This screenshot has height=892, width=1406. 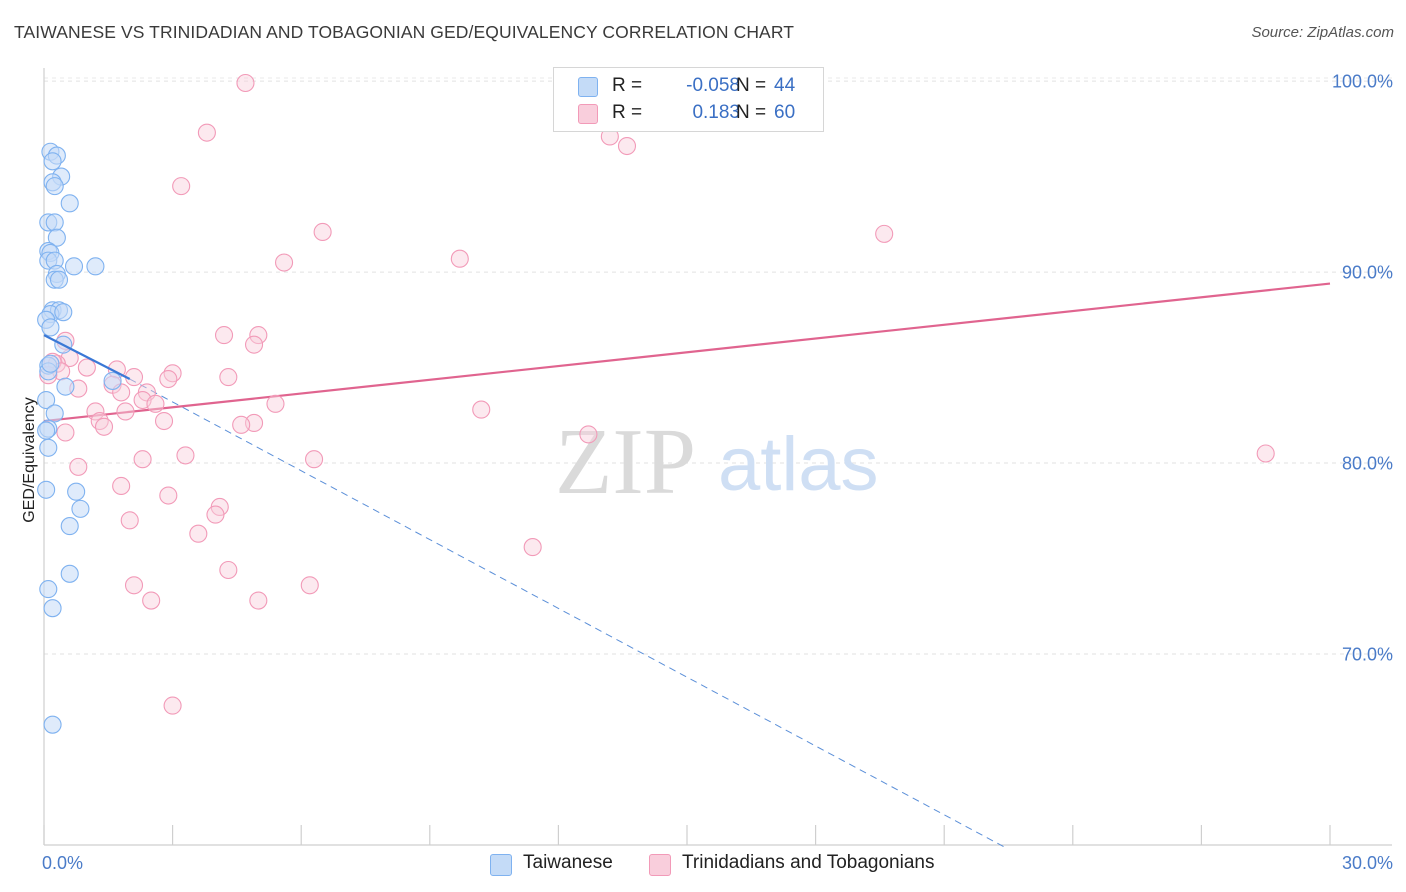 I want to click on x-tick-labels: 0.0% 30.0%, so click(x=717, y=863).